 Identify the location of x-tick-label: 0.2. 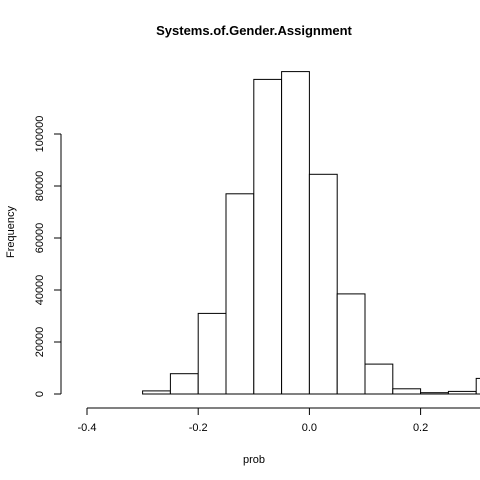
(420, 428).